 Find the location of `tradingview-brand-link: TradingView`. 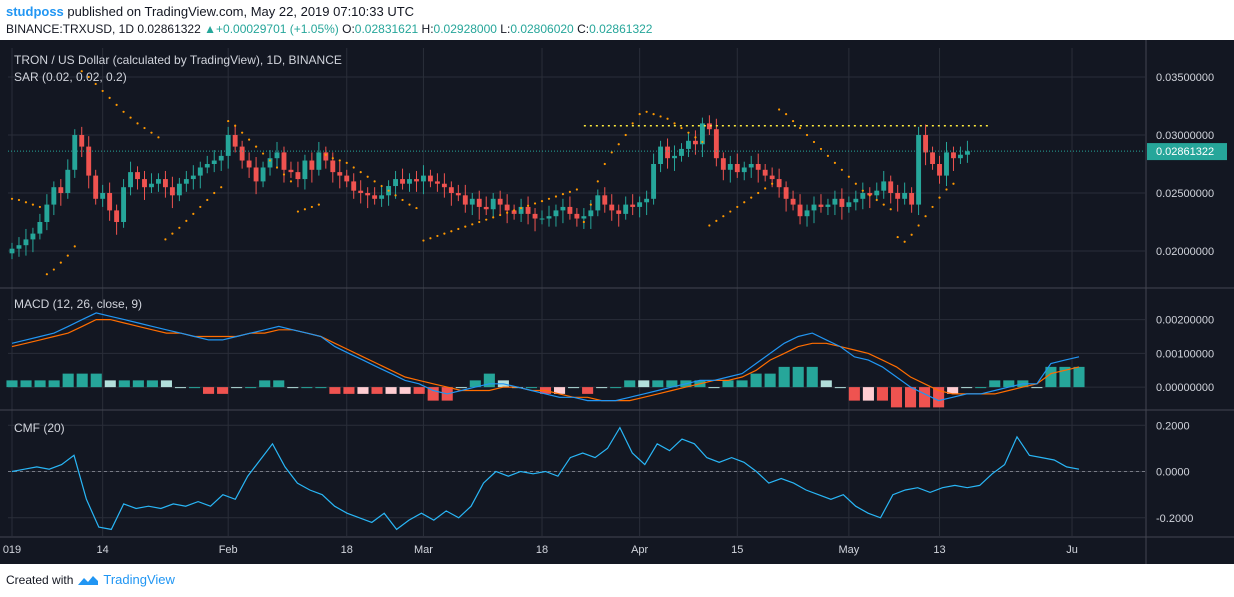

tradingview-brand-link: TradingView is located at coordinates (139, 579).